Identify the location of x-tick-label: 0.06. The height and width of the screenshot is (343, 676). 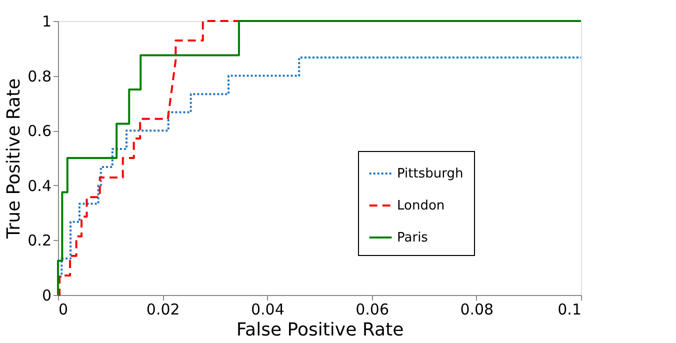
(373, 309).